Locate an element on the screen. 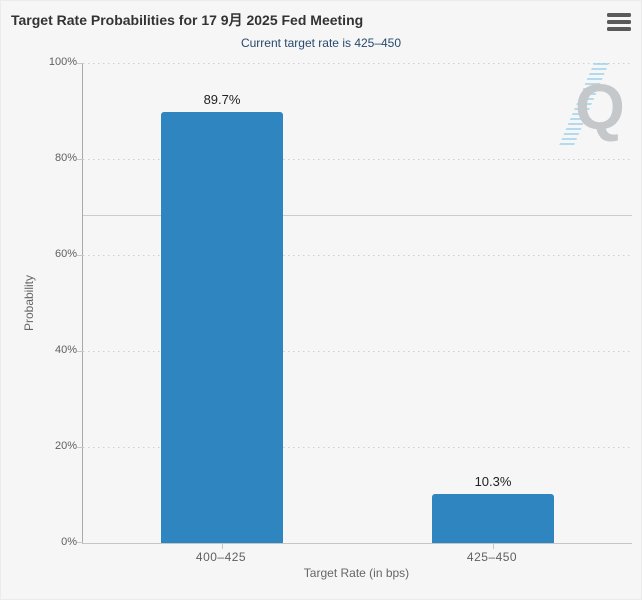 The image size is (642, 600). reference-line is located at coordinates (357, 215).